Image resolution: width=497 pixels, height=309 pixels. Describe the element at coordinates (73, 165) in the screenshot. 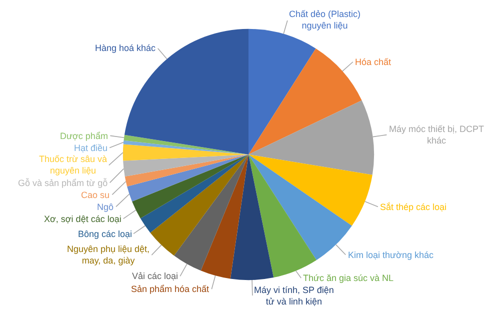

I see `slice-label: Thuốc trừ sâu và nguyên liệu` at that location.